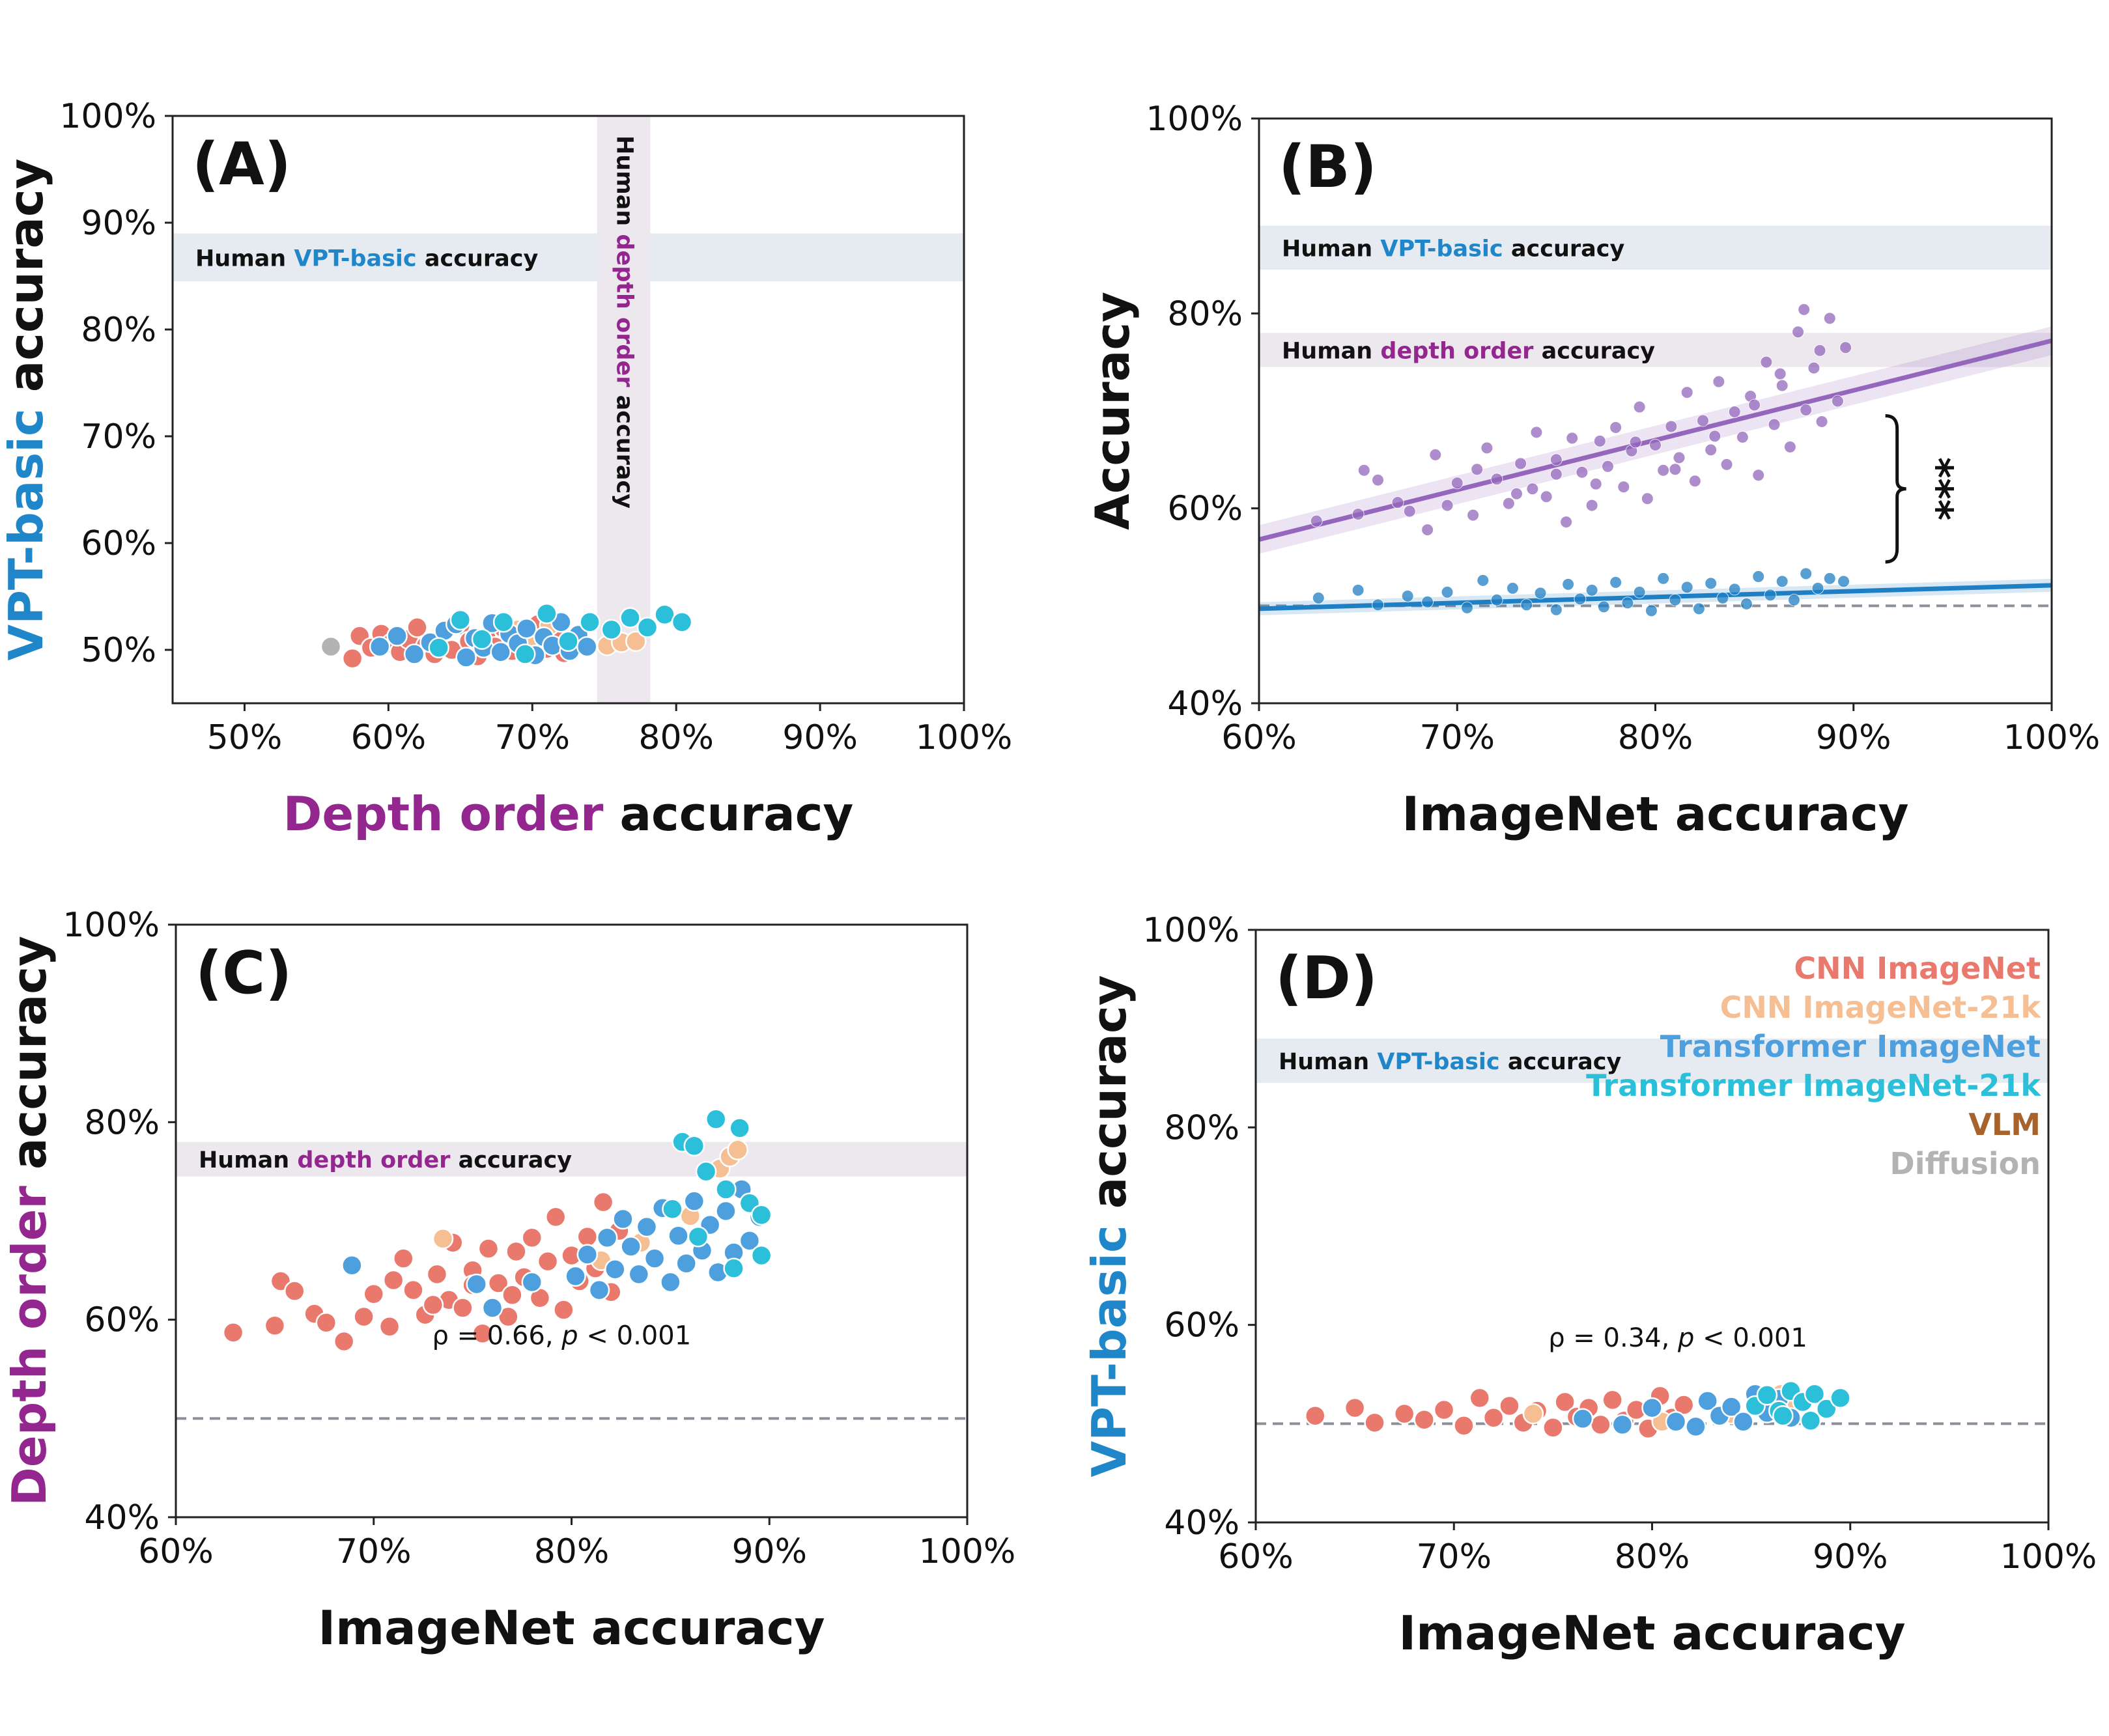 This screenshot has height=1736, width=2109. What do you see at coordinates (1328, 167) in the screenshot?
I see `panel-label: (B)` at bounding box center [1328, 167].